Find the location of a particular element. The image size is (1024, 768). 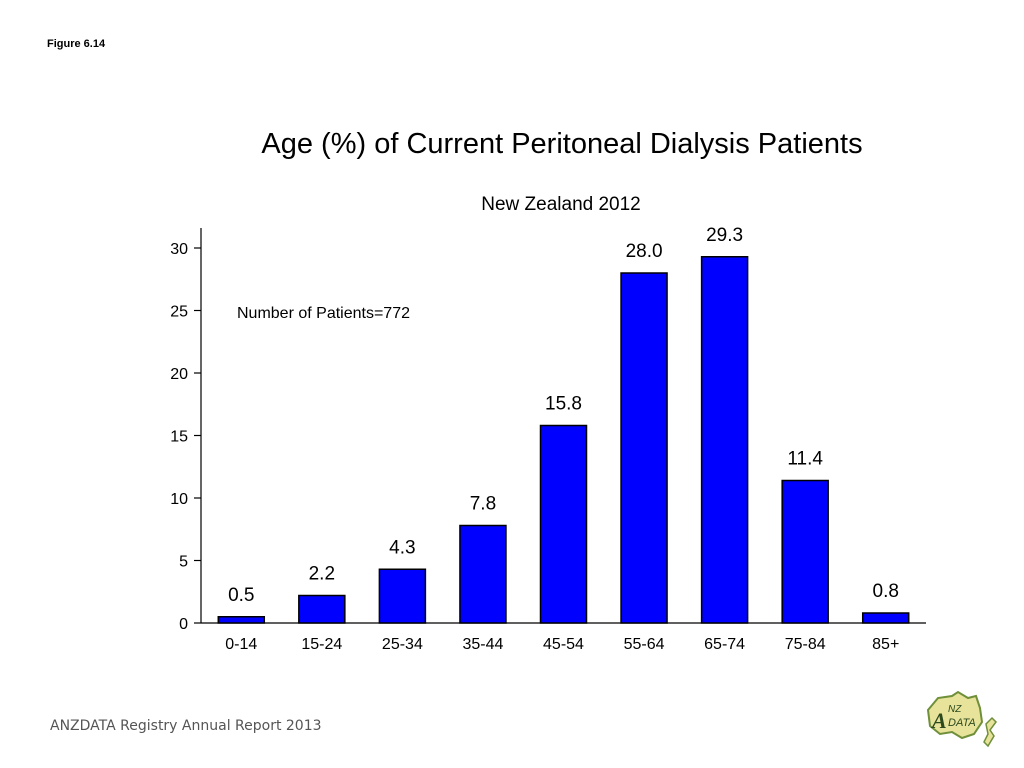

x-tick-label: 25-34 is located at coordinates (402, 644).